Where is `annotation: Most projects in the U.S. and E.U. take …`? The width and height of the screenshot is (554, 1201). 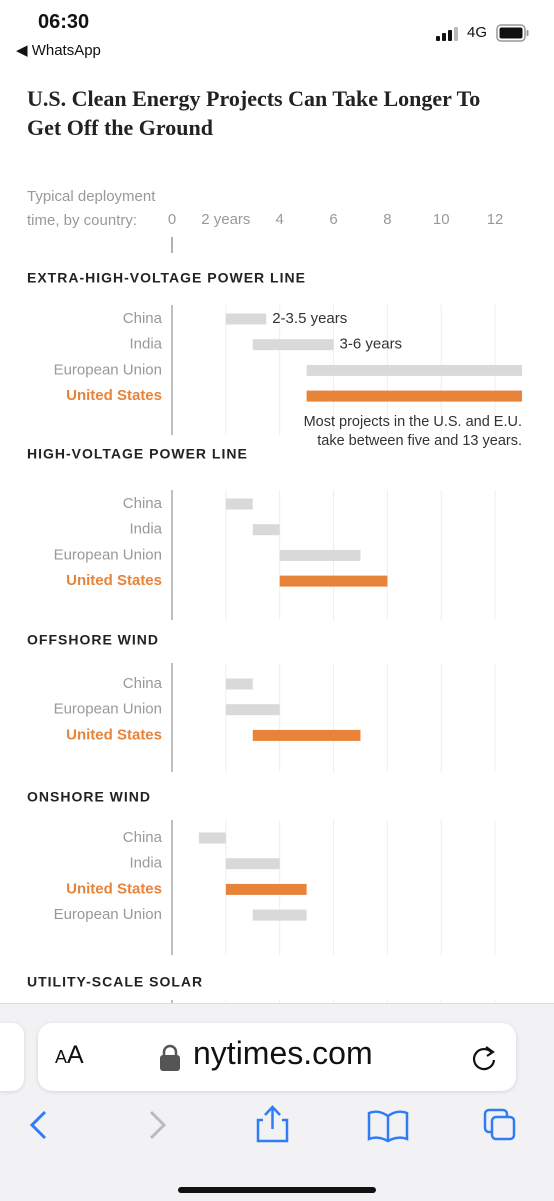 annotation: Most projects in the U.S. and E.U. take … is located at coordinates (412, 431).